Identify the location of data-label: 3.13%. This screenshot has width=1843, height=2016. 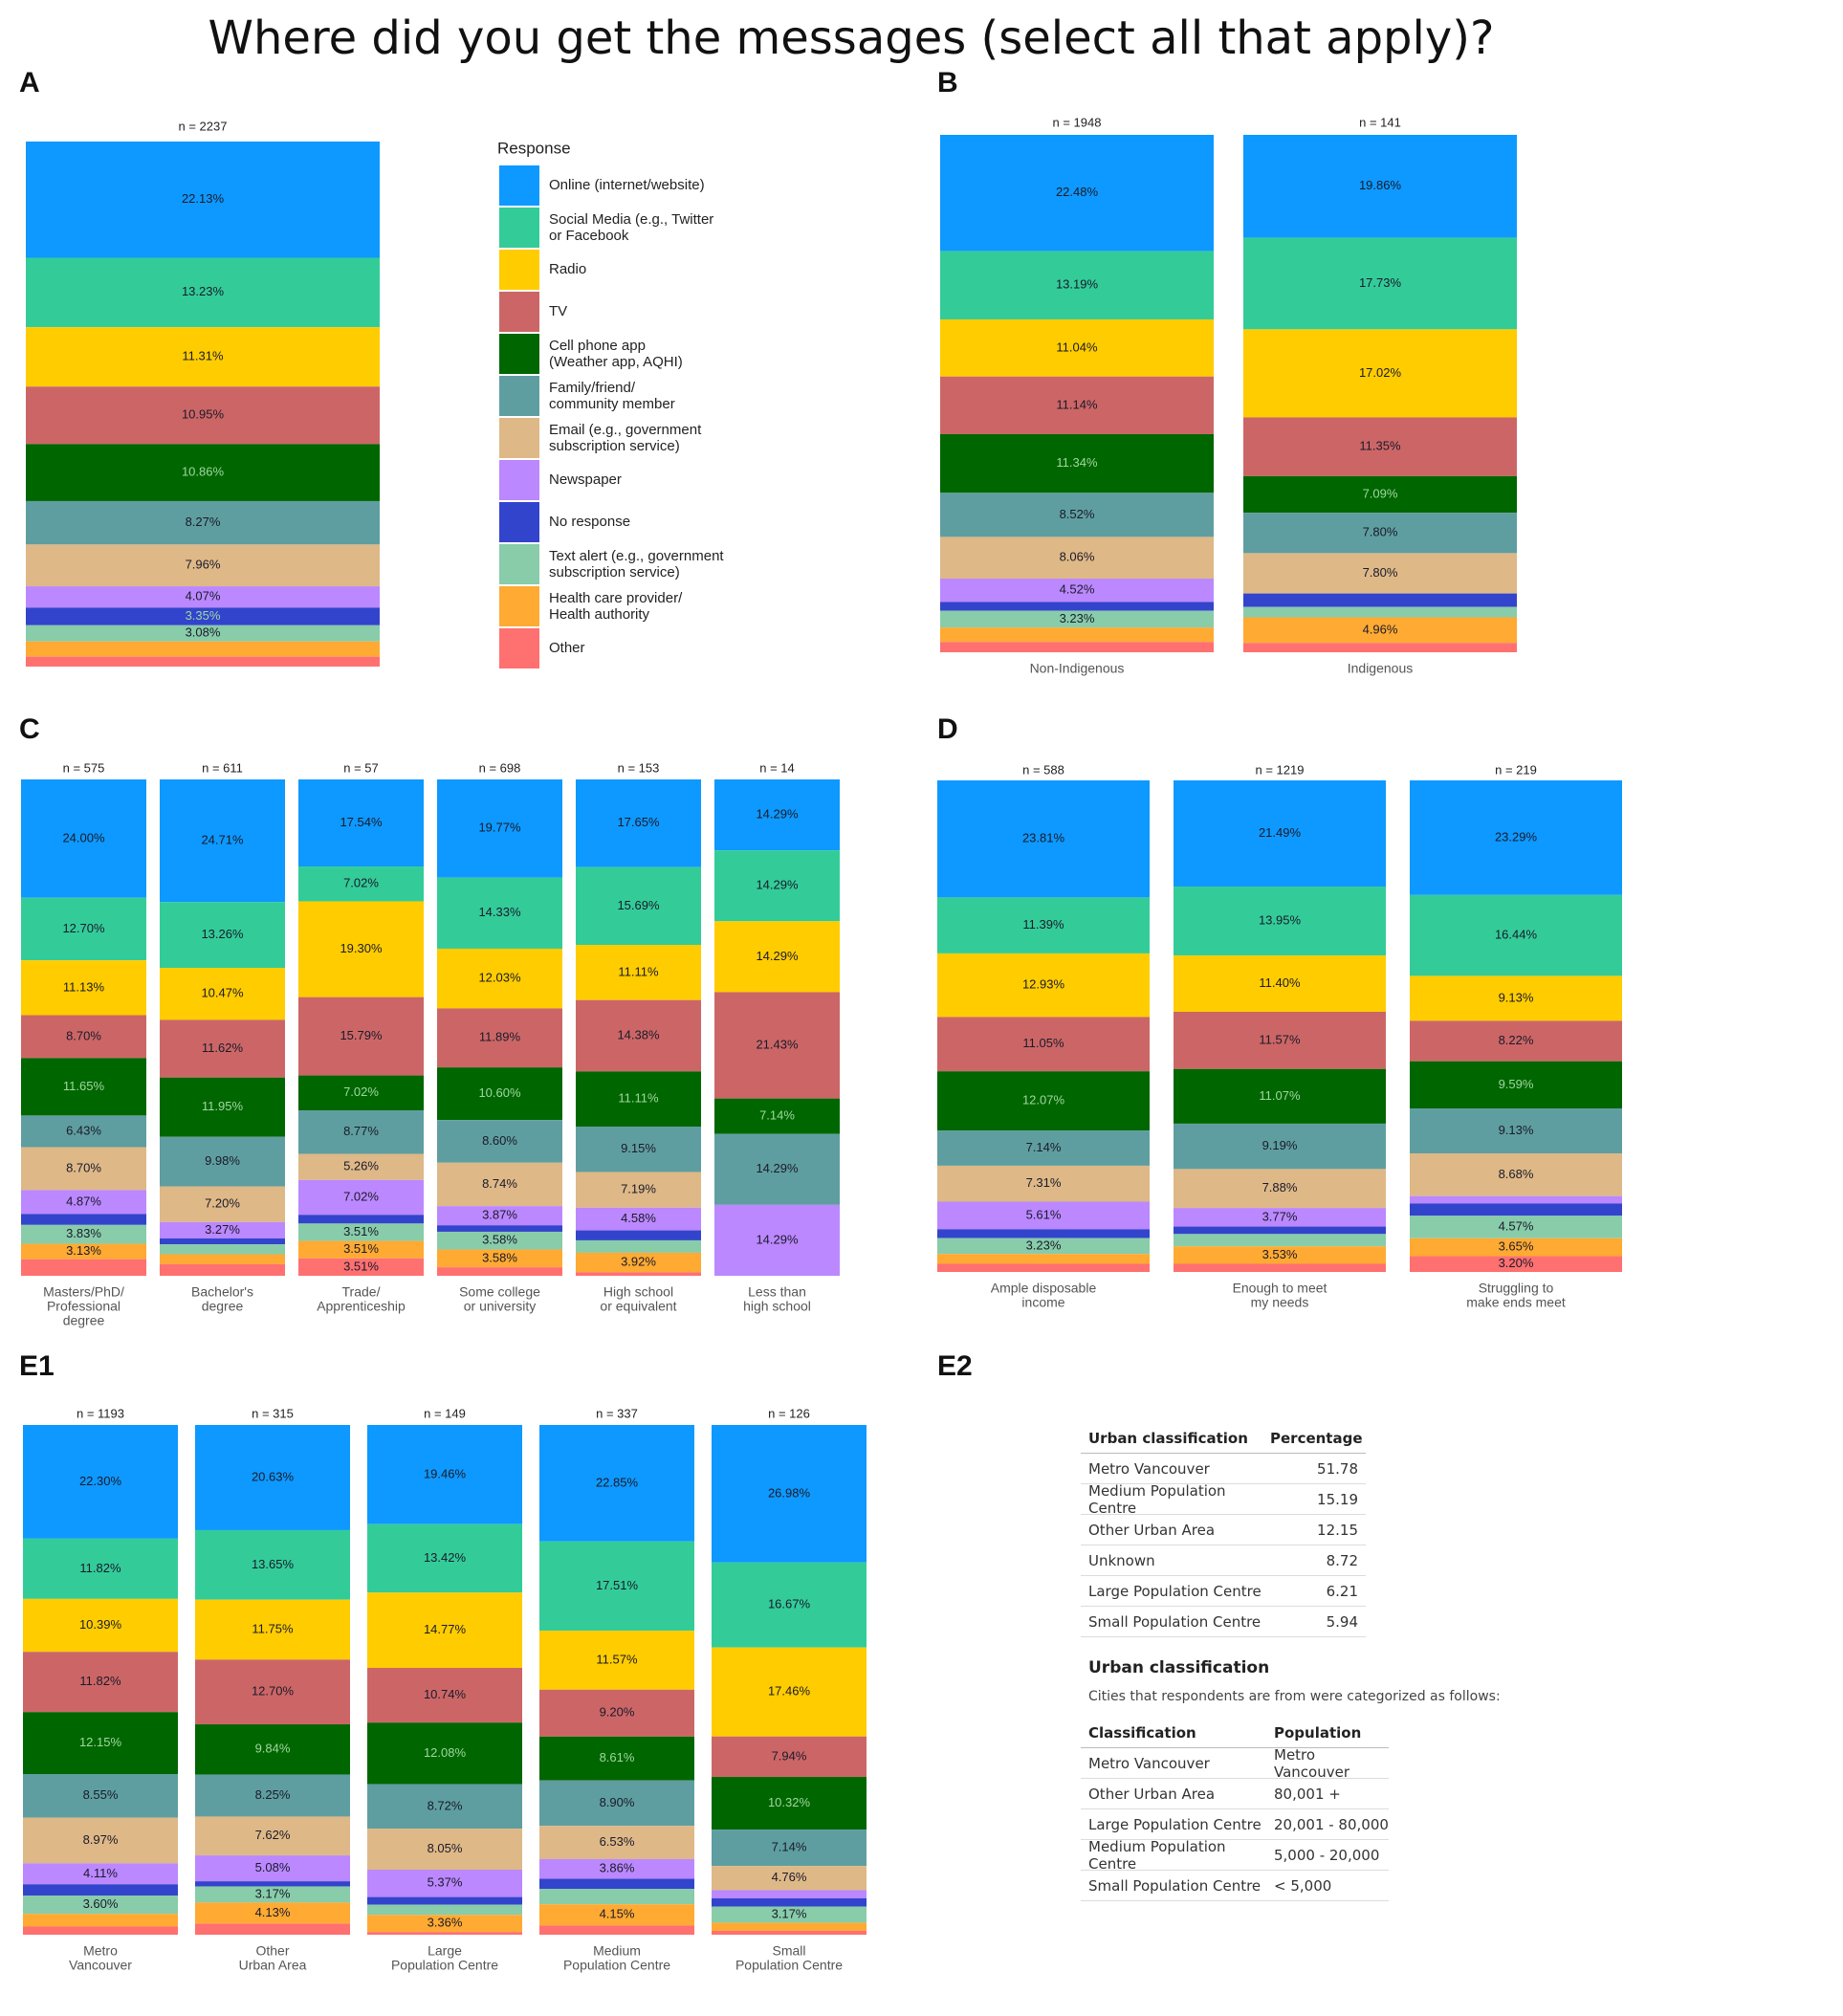
(83, 1250).